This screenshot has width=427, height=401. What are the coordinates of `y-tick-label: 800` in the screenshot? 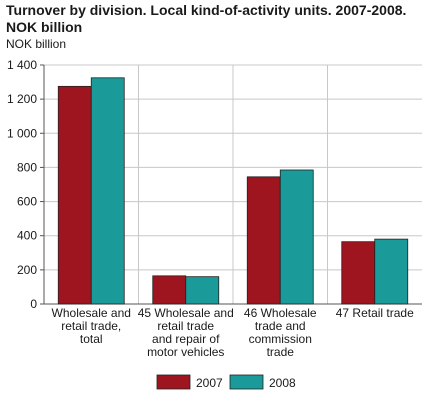 It's located at (27, 167).